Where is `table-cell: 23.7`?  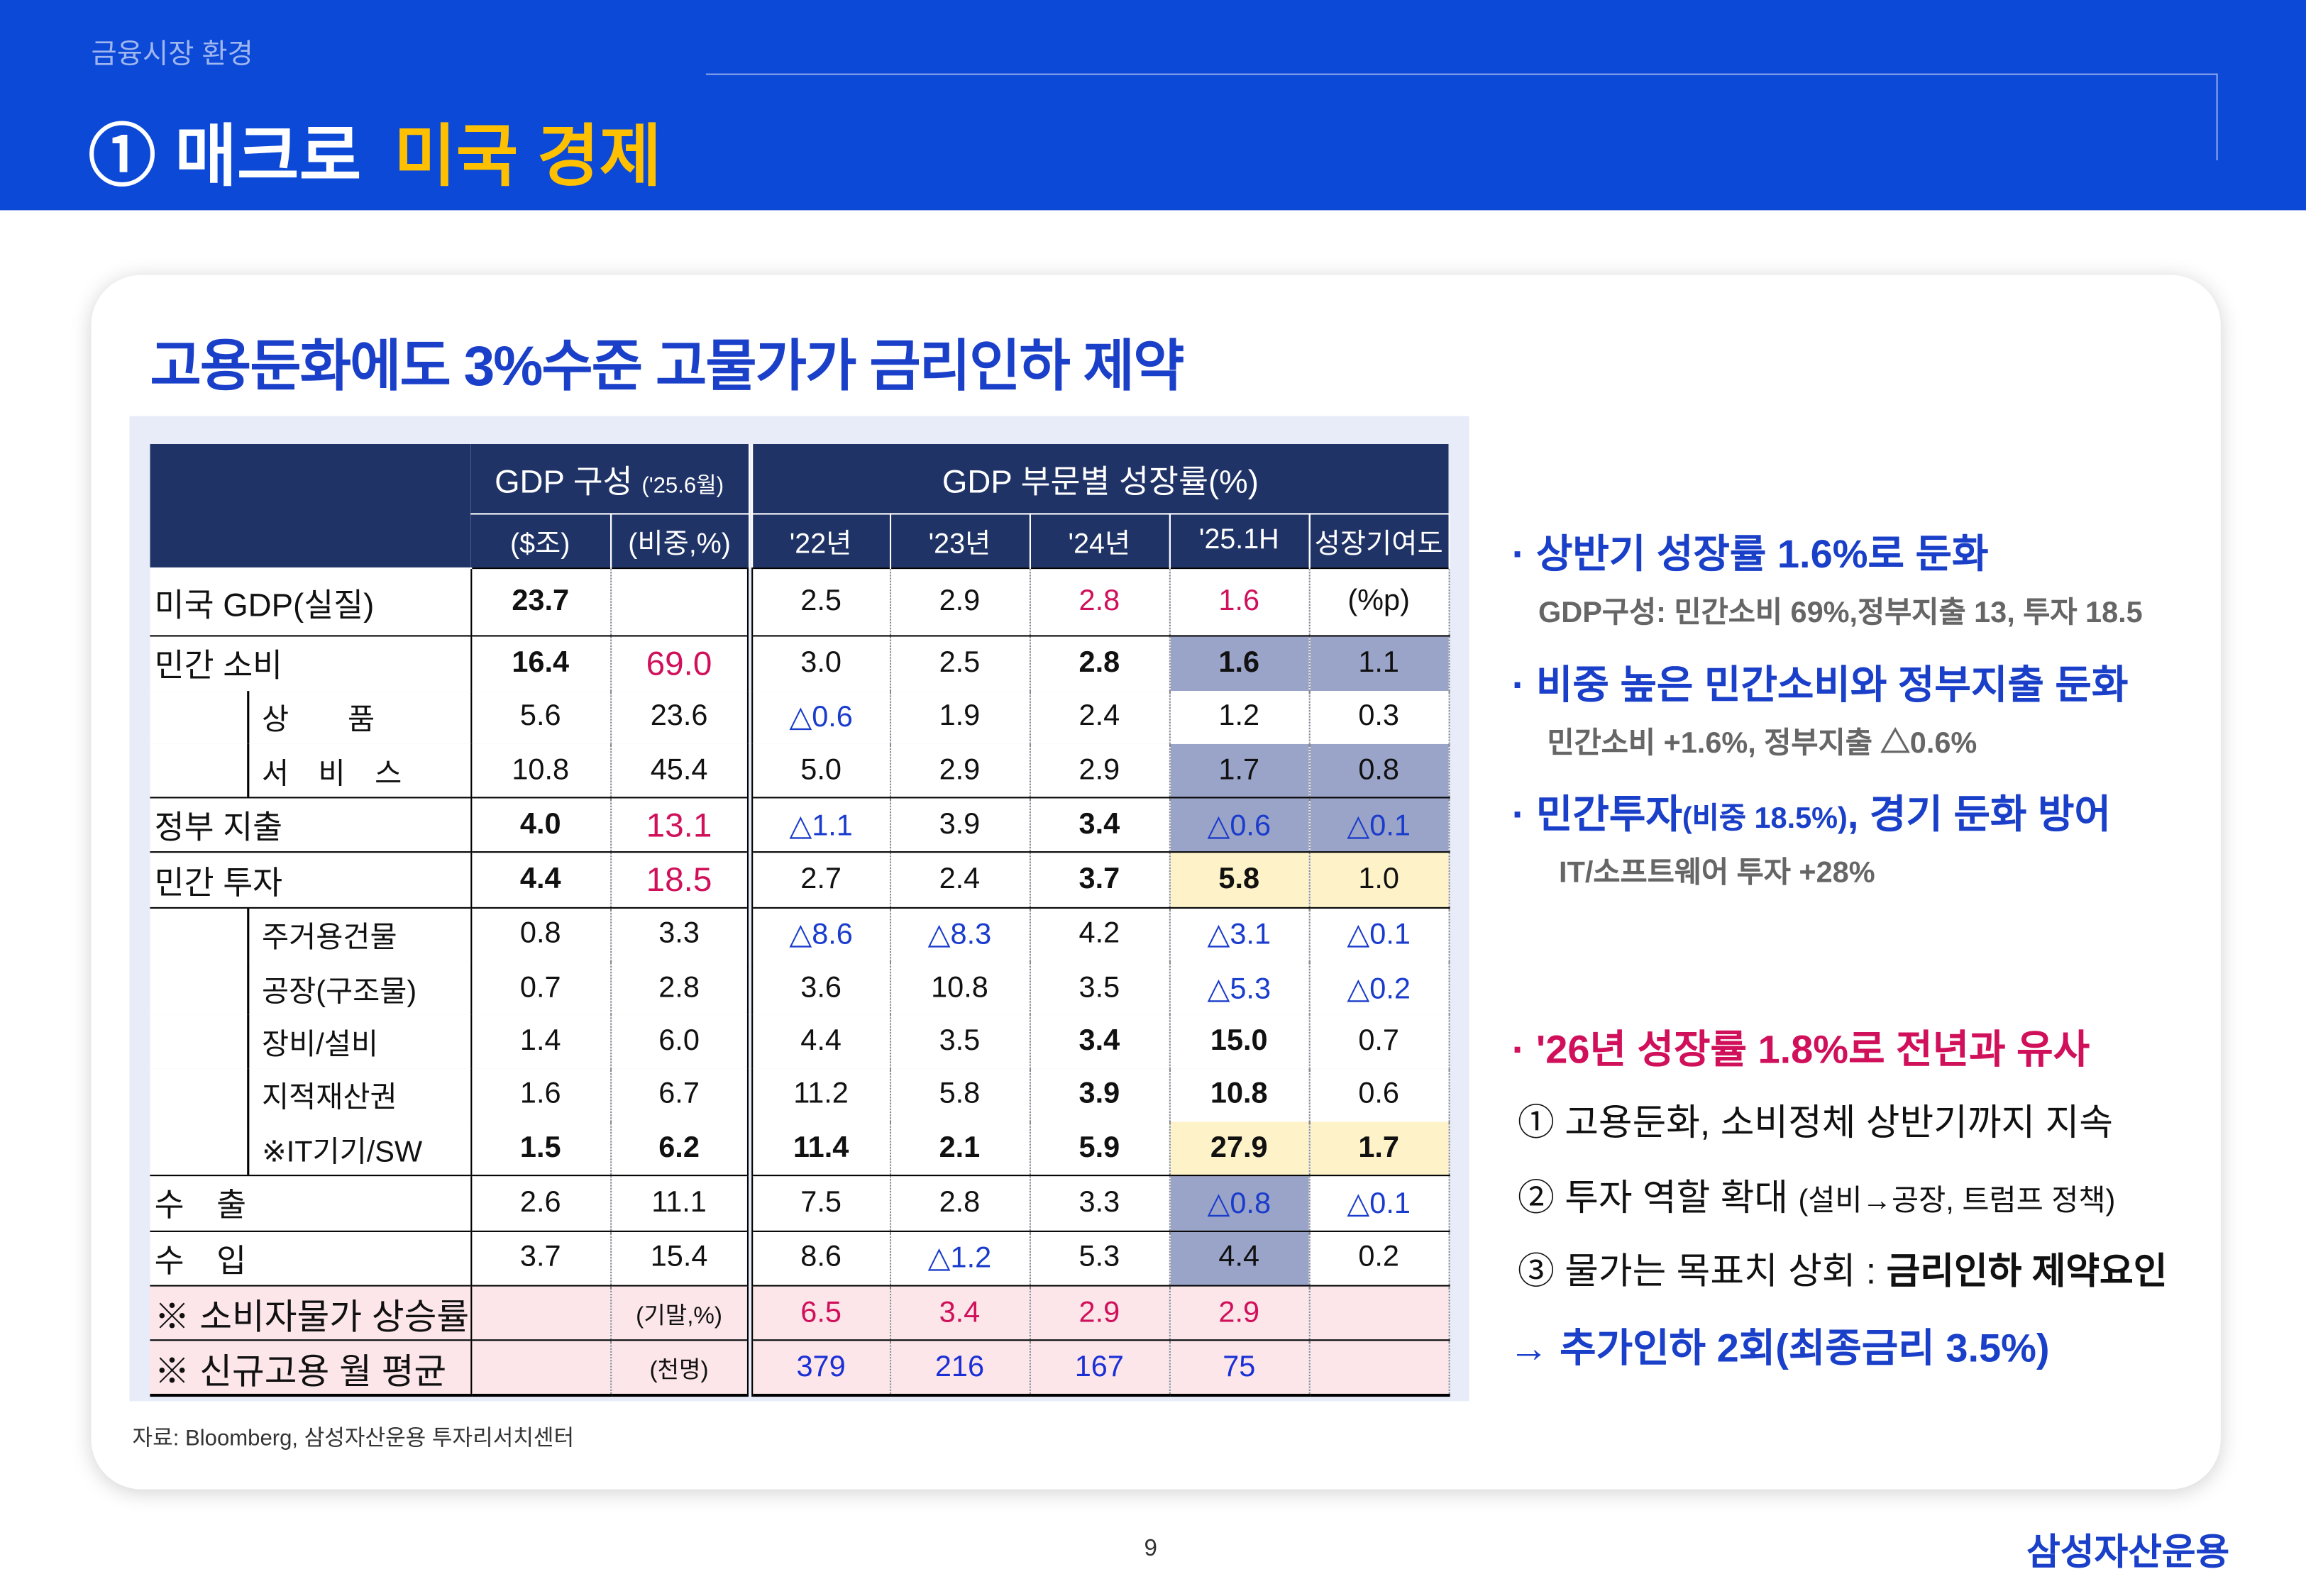
table-cell: 23.7 is located at coordinates (541, 602).